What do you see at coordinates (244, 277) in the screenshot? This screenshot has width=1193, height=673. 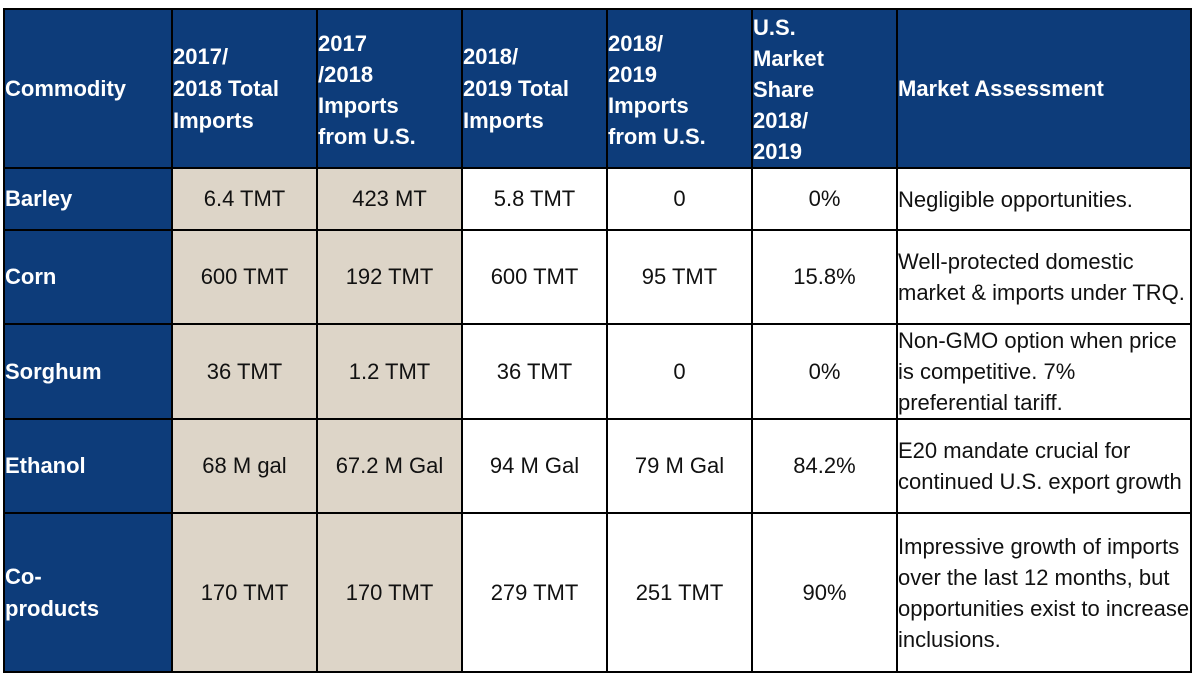 I see `total-imports-2017-2018-cell: 600 TMT` at bounding box center [244, 277].